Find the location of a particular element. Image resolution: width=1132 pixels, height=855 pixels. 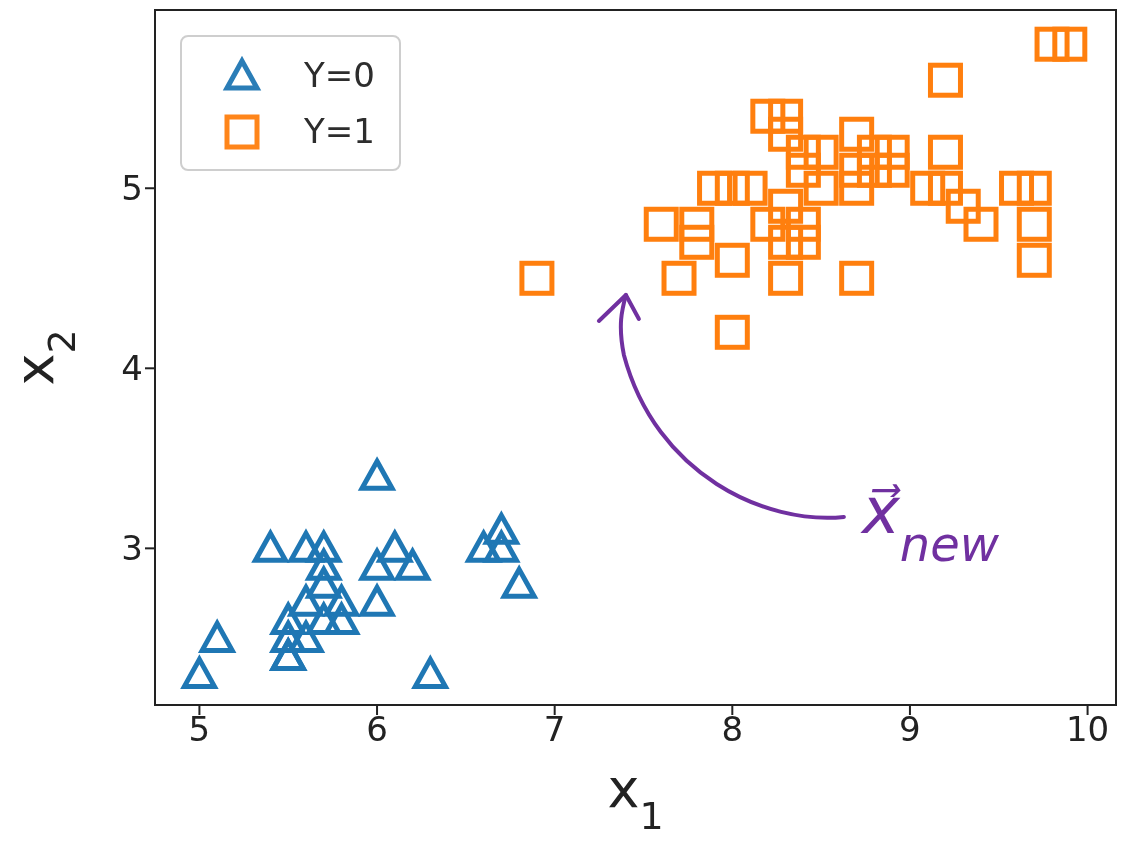

y-tick-label: 4 is located at coordinates (132, 368).